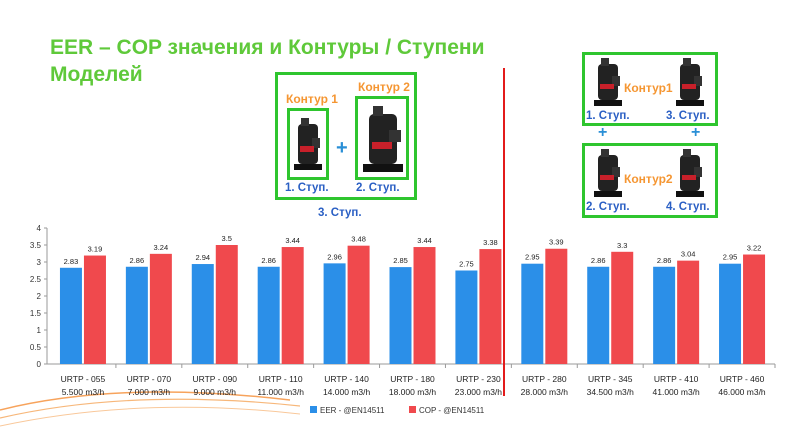  What do you see at coordinates (83, 392) in the screenshot?
I see `x-category-sublabel: 5.500 m3/h` at bounding box center [83, 392].